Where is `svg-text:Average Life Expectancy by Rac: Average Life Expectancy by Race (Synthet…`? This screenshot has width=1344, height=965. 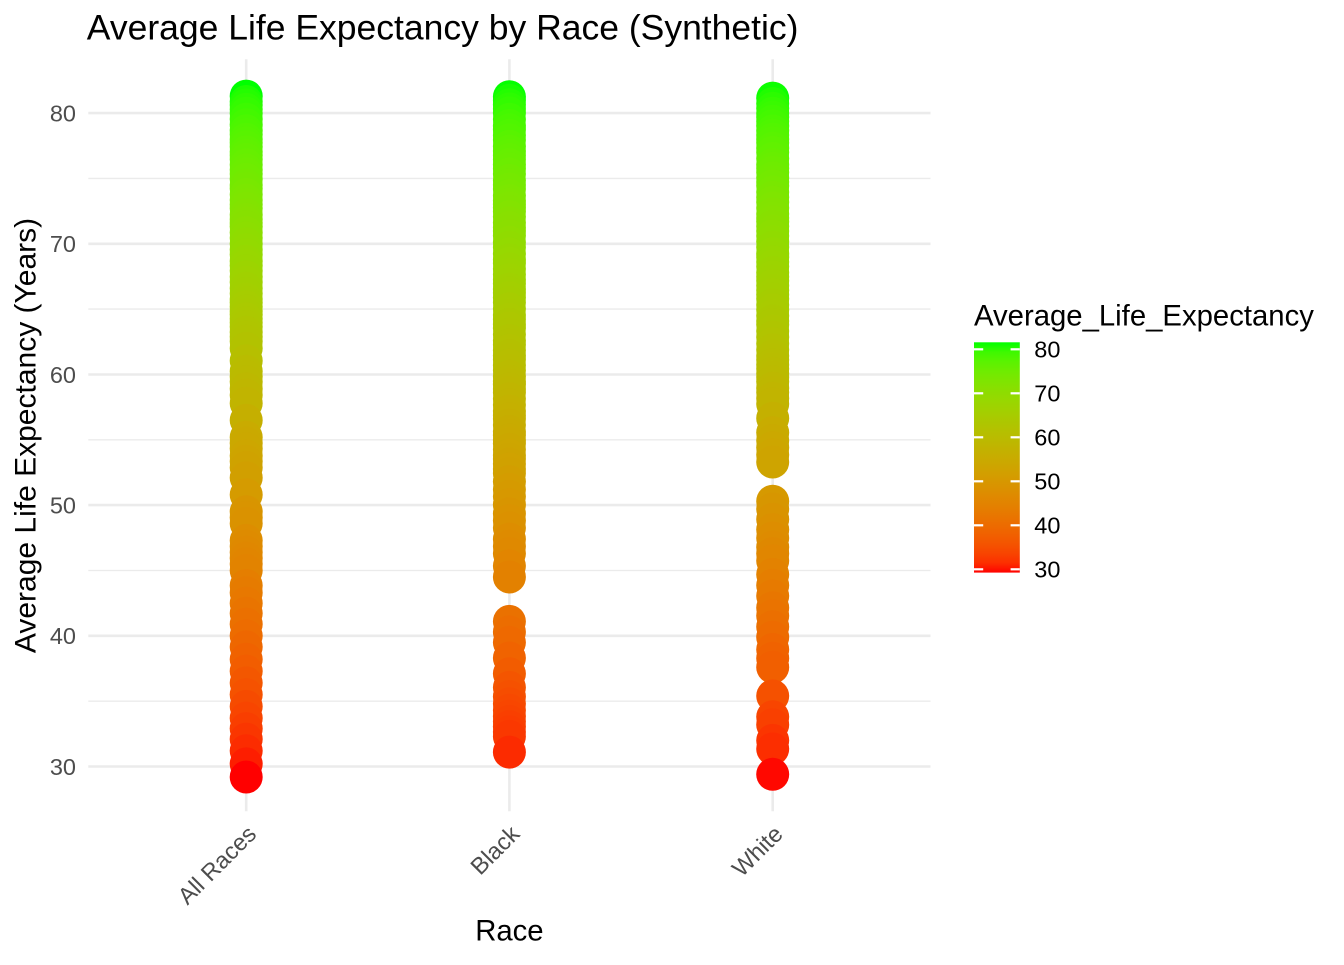 svg-text:Average Life Expectancy by Rac: Average Life Expectancy by Race (Synthet… is located at coordinates (443, 28).